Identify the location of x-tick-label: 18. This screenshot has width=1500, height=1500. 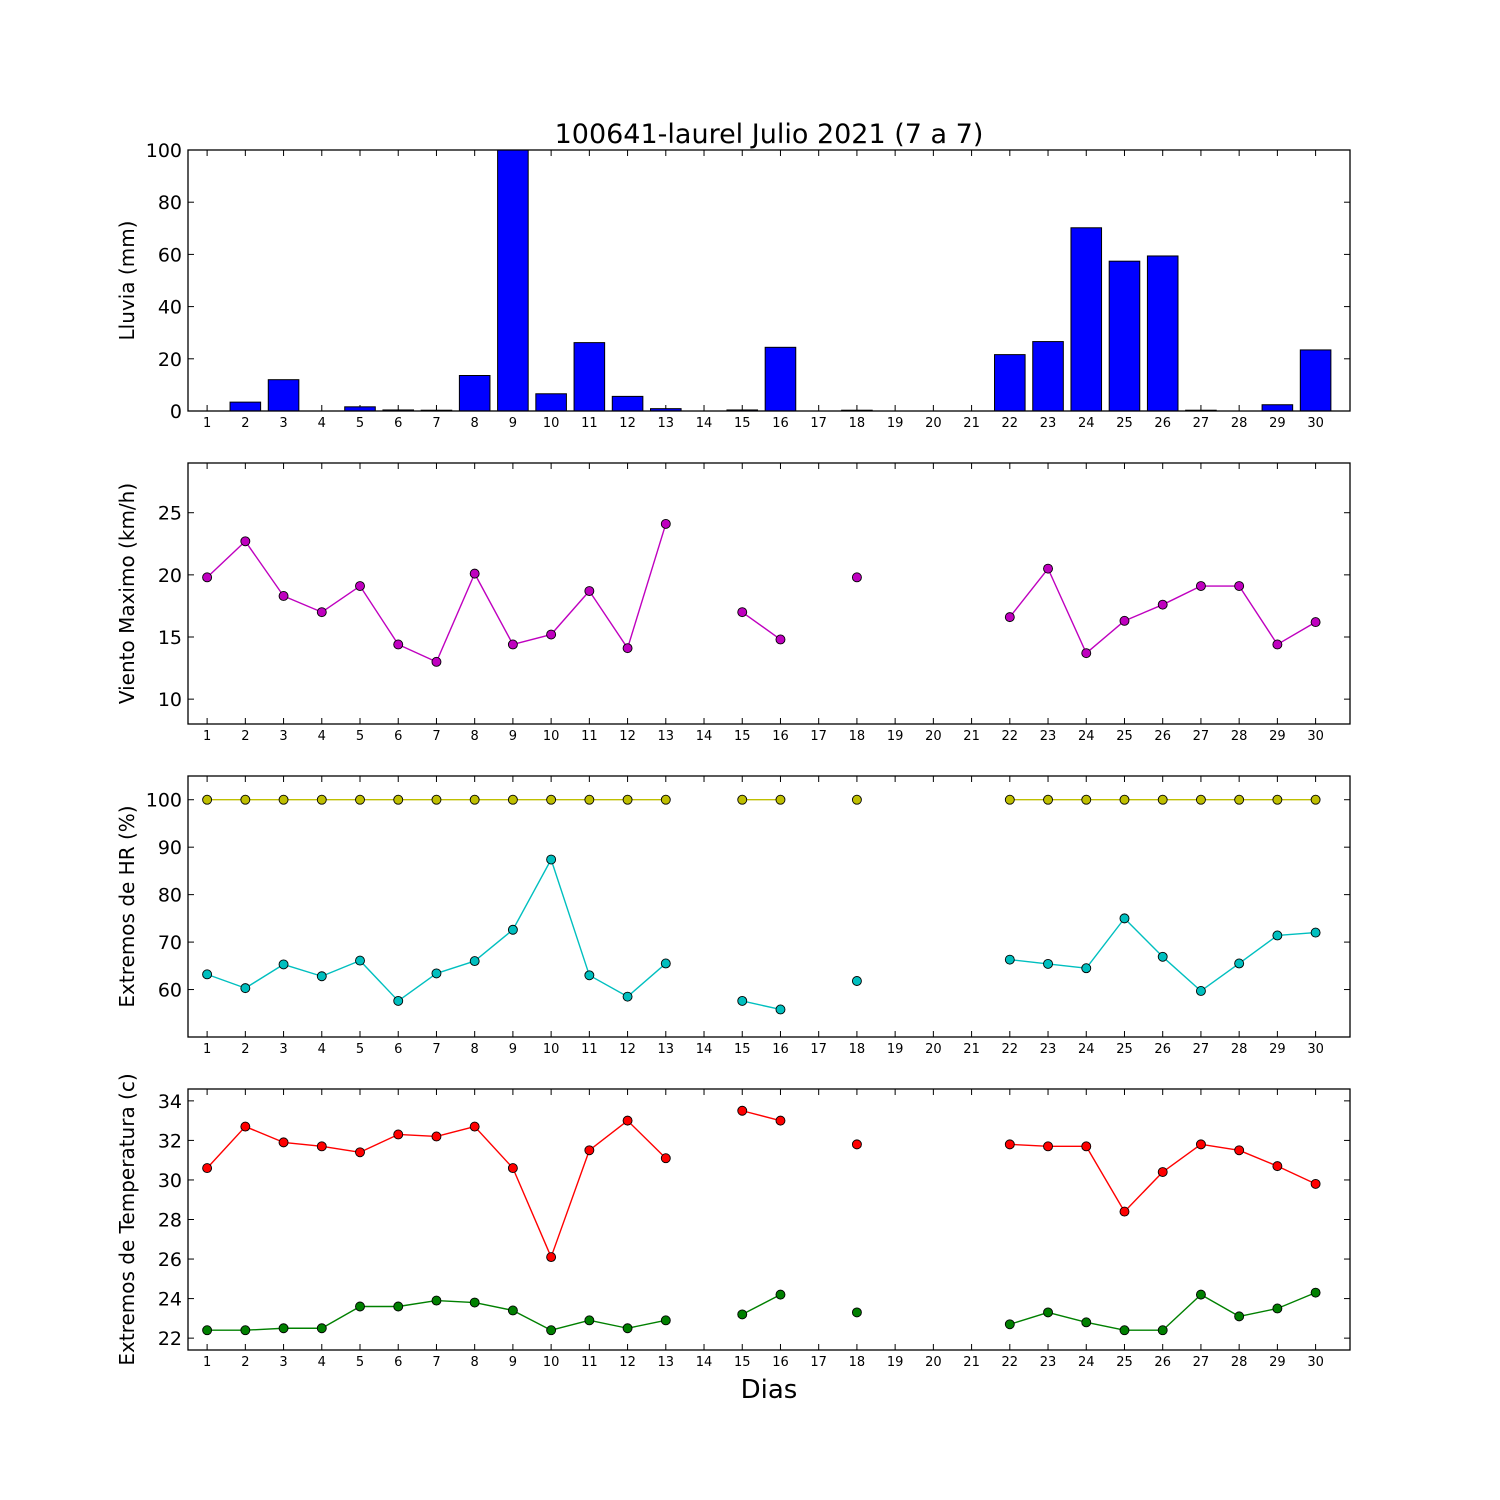
(857, 423).